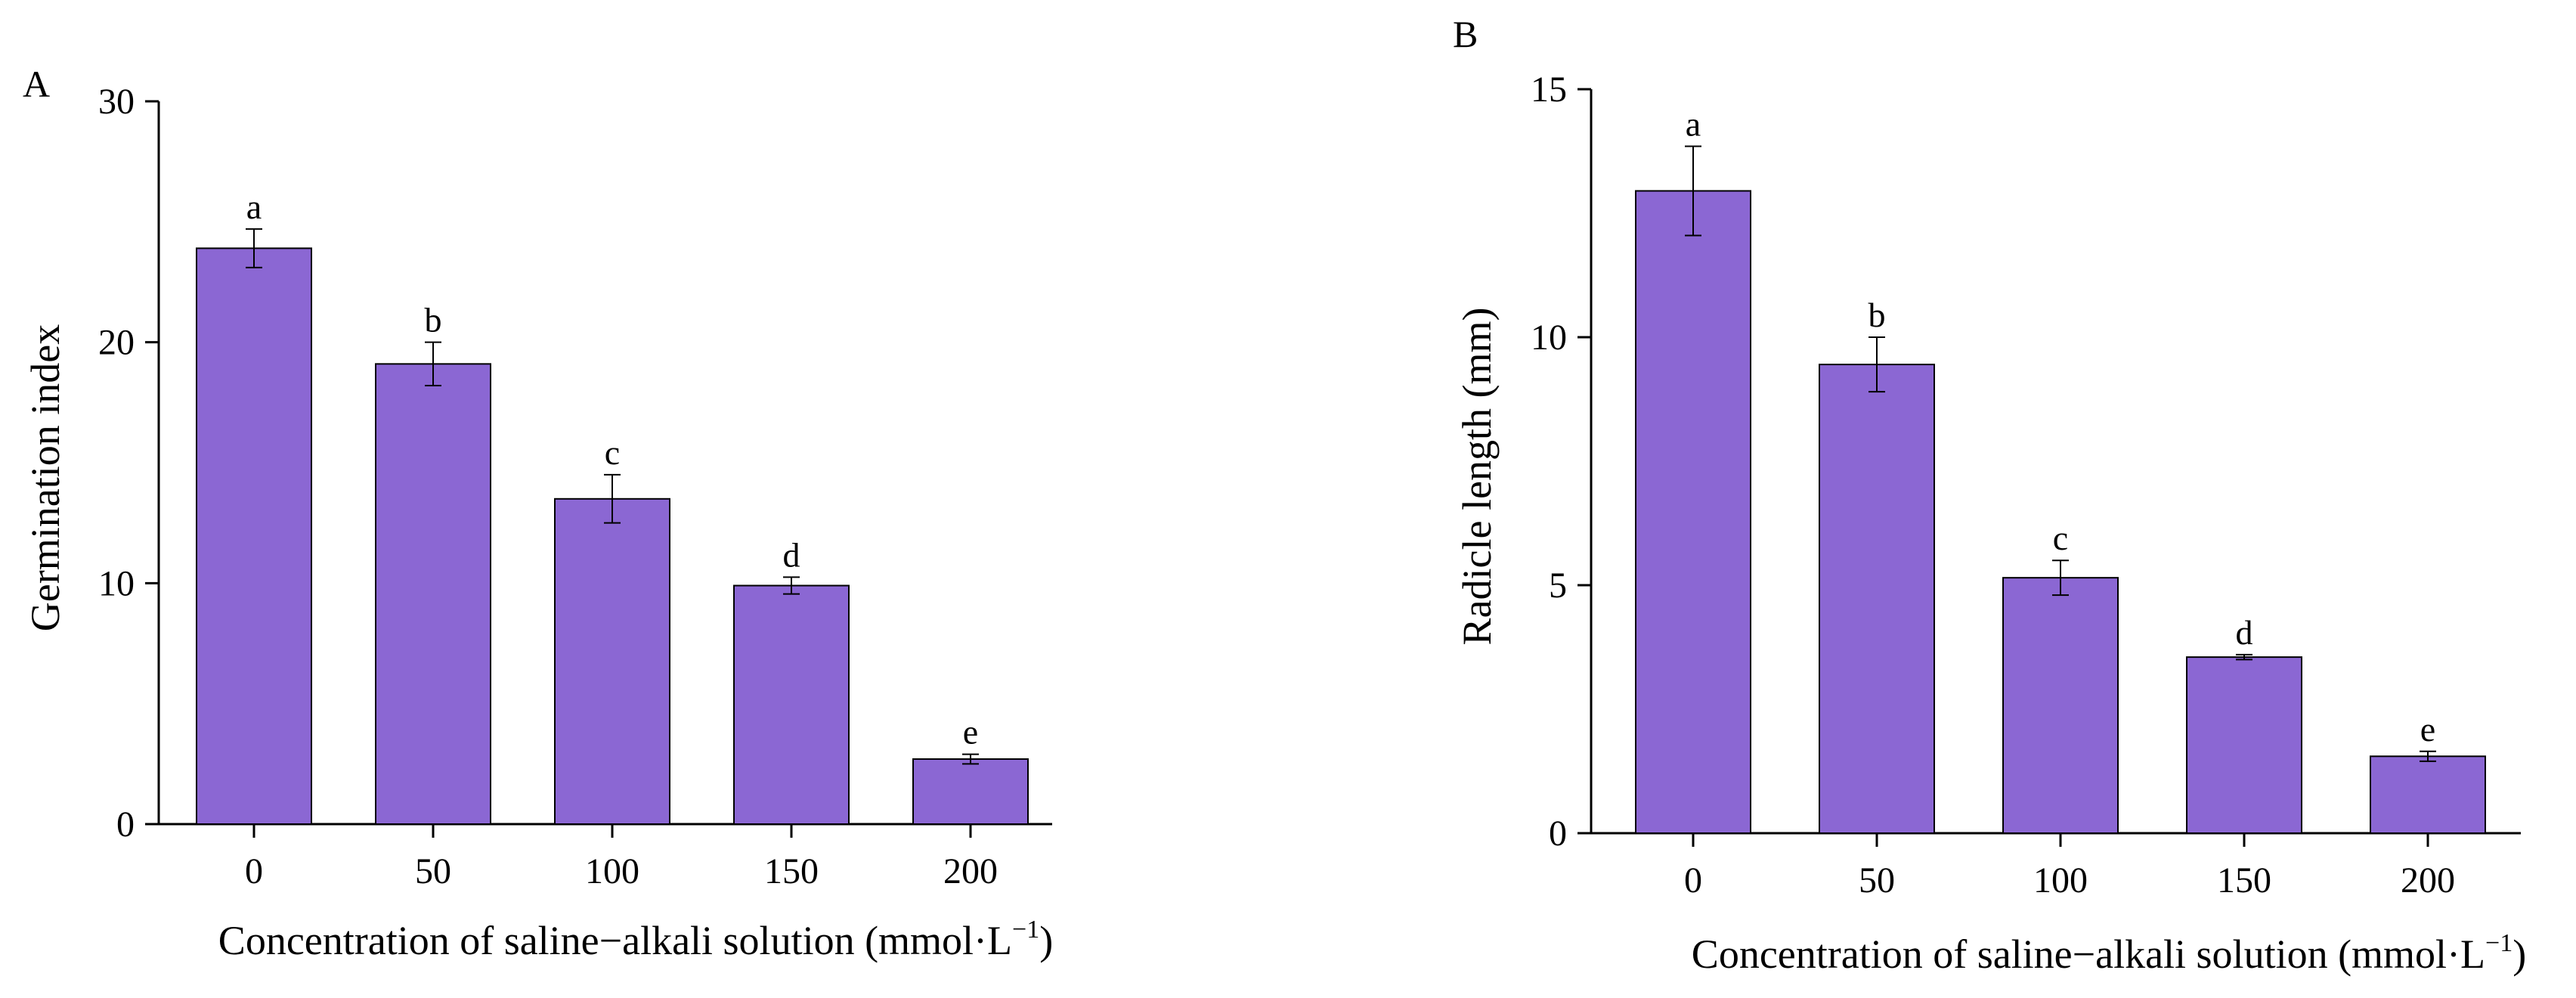  Describe the element at coordinates (116, 102) in the screenshot. I see `y-tick-label: 30` at that location.